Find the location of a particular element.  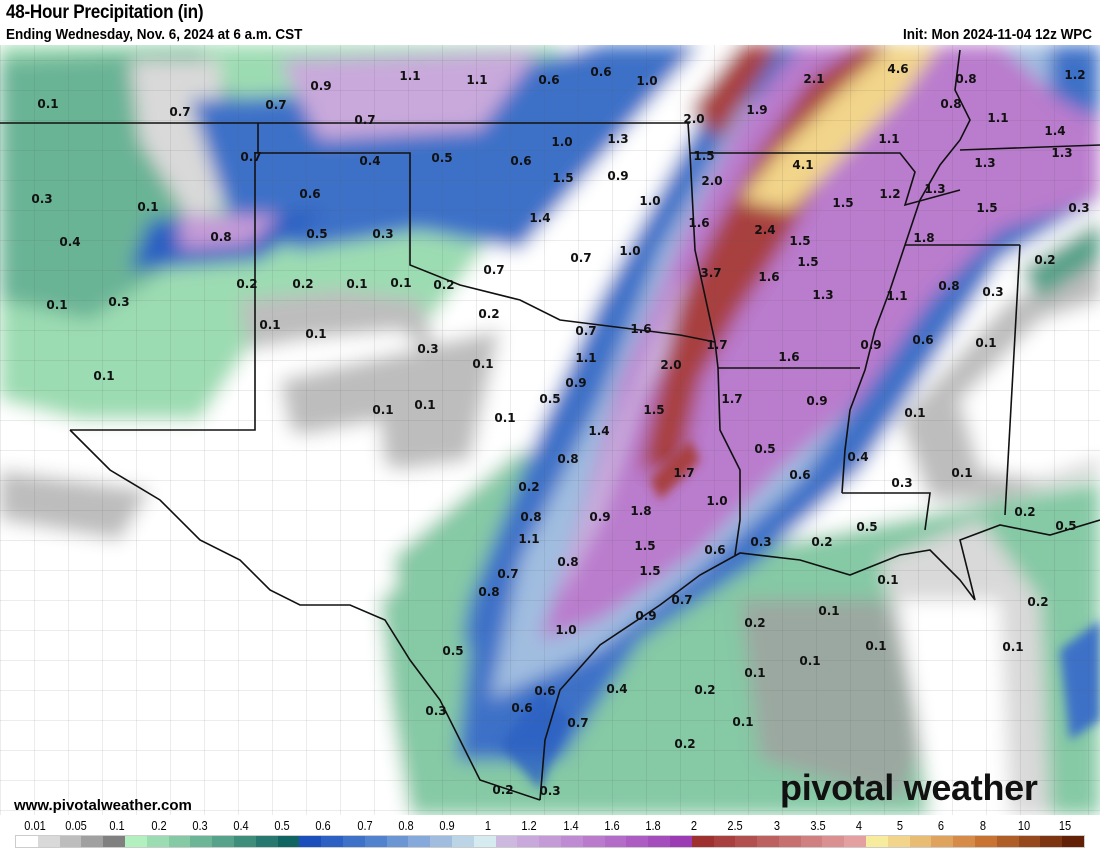

legend-swatches is located at coordinates (550, 841).